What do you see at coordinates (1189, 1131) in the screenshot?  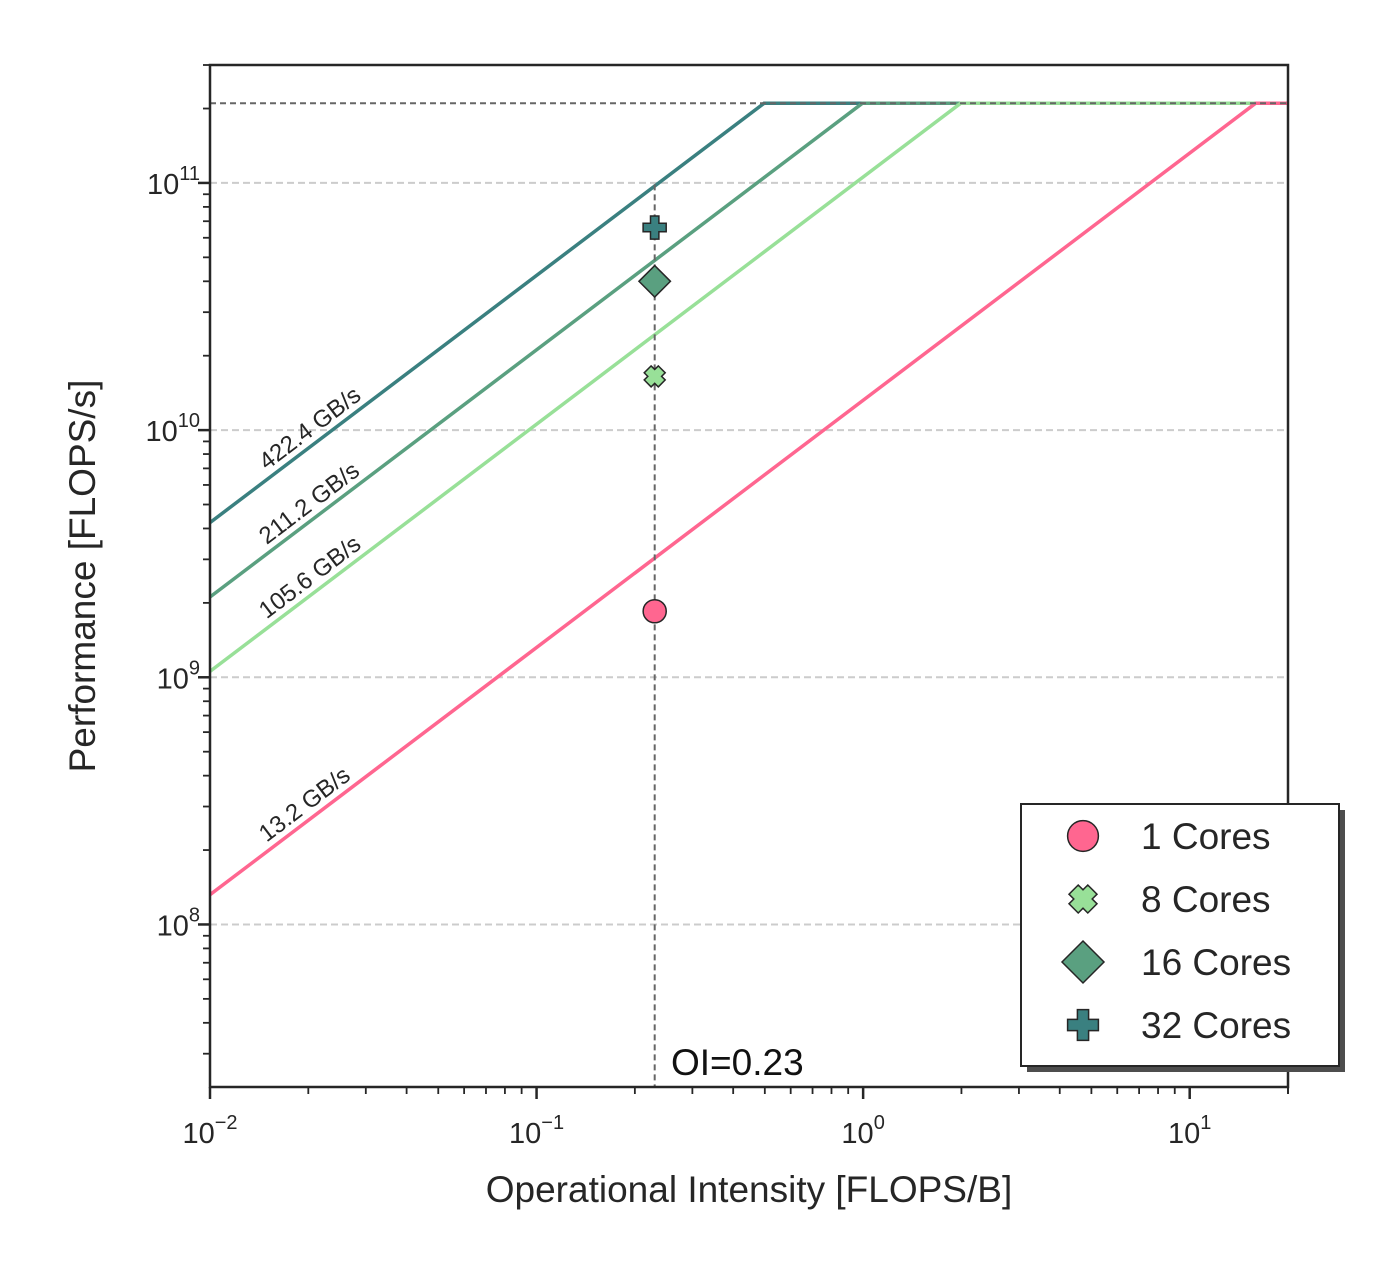 I see `x-tick-label: 10¹` at bounding box center [1189, 1131].